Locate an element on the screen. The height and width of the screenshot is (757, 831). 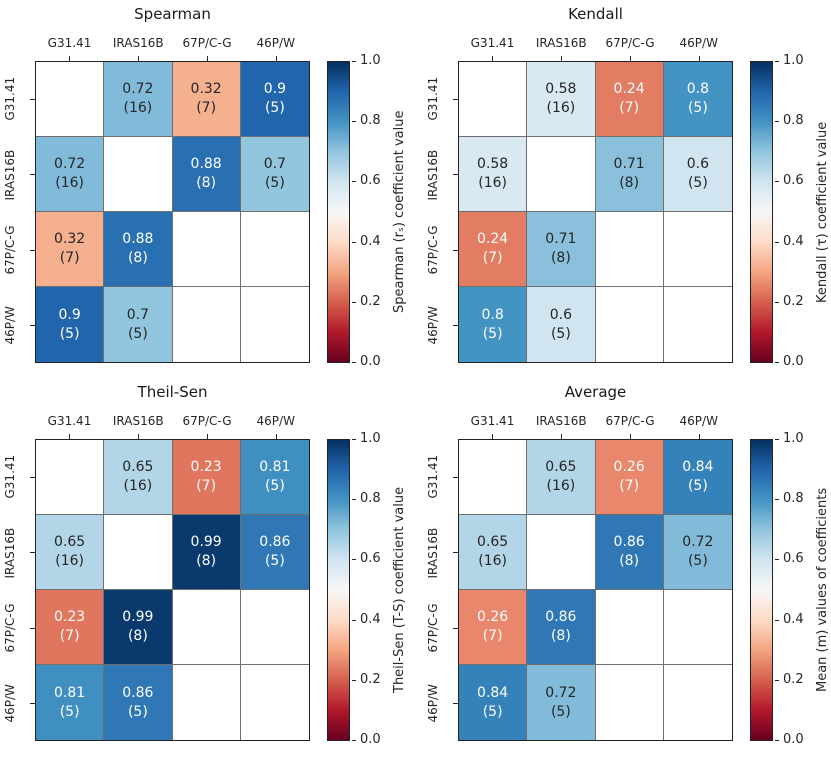
cell-value: 0.81 is located at coordinates (275, 467).